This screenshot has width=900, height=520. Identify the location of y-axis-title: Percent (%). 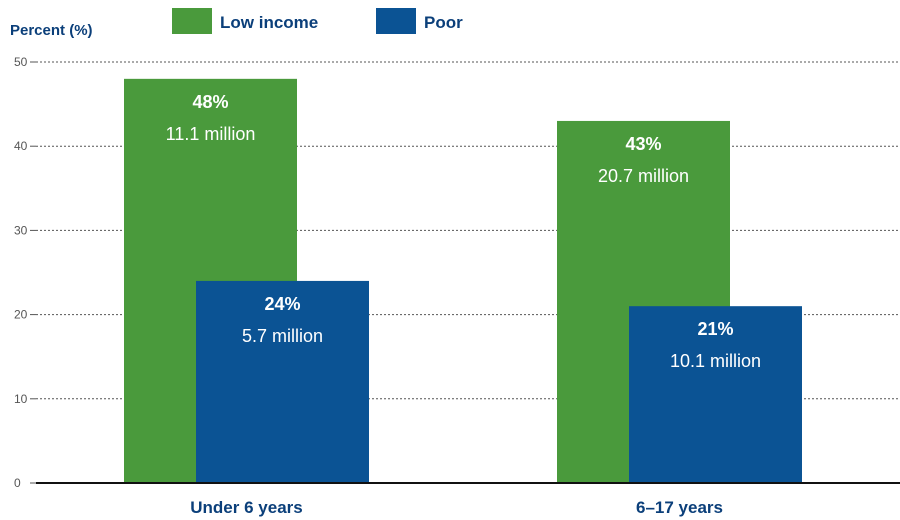
(51, 30).